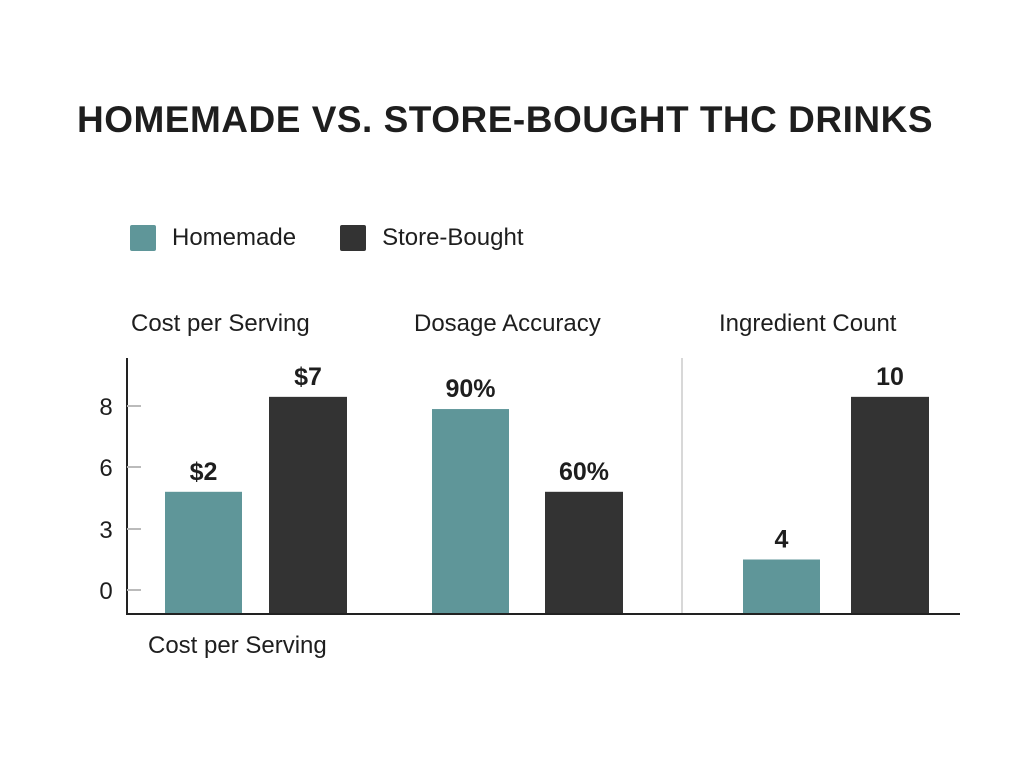 Image resolution: width=1024 pixels, height=768 pixels. What do you see at coordinates (504, 119) in the screenshot?
I see `chart-title: HOMEMADE VS. STORE-BOUGHT THC DRINKS` at bounding box center [504, 119].